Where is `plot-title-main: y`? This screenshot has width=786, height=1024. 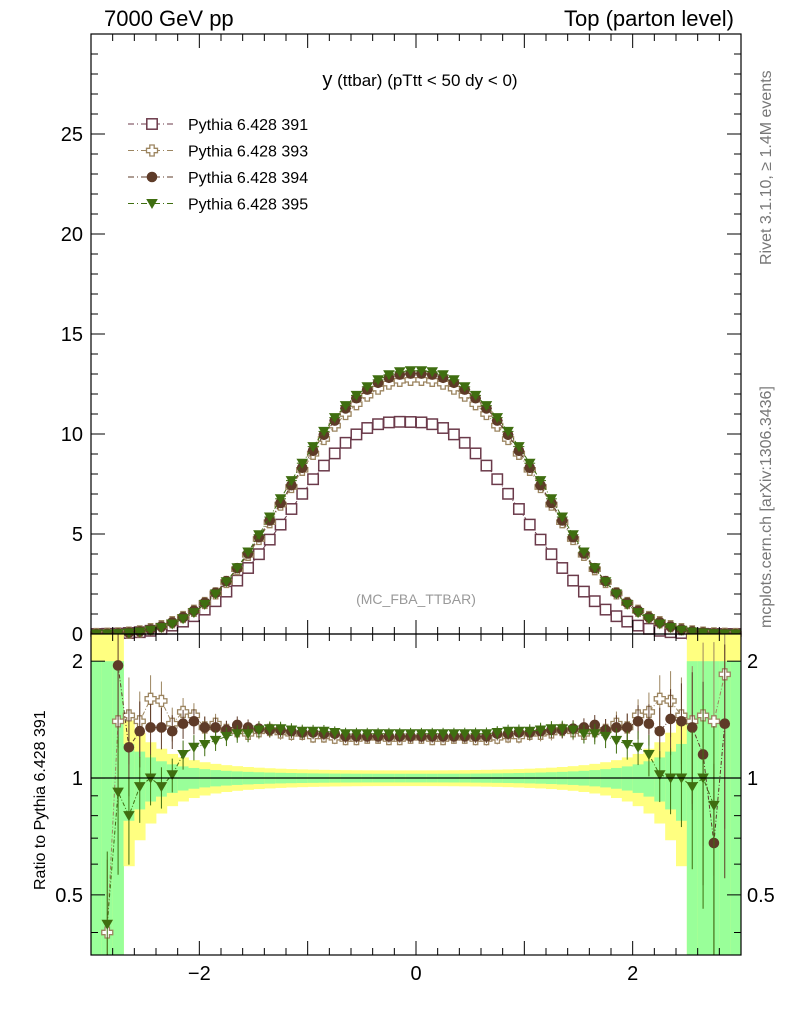
plot-title-main: y is located at coordinates (327, 80).